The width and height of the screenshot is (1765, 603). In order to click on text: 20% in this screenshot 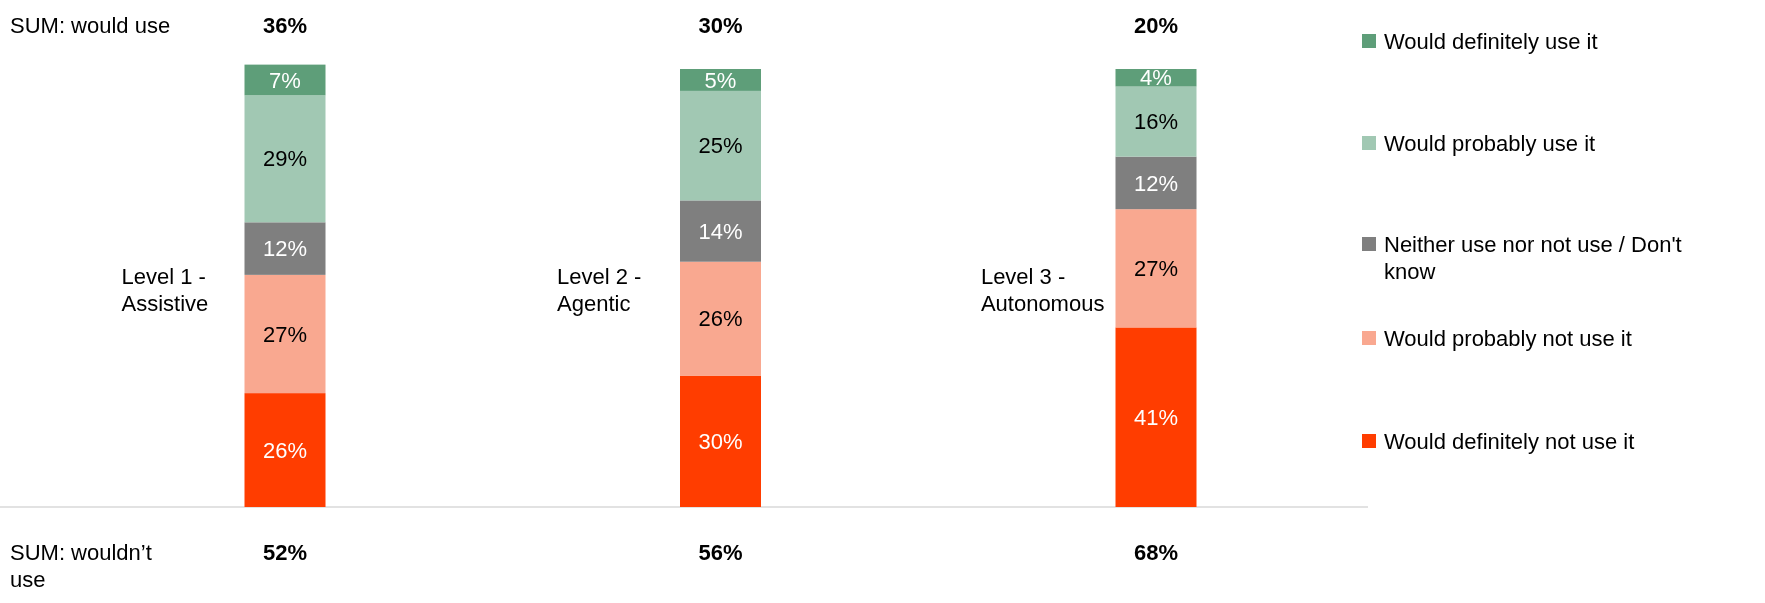, I will do `click(1156, 25)`.